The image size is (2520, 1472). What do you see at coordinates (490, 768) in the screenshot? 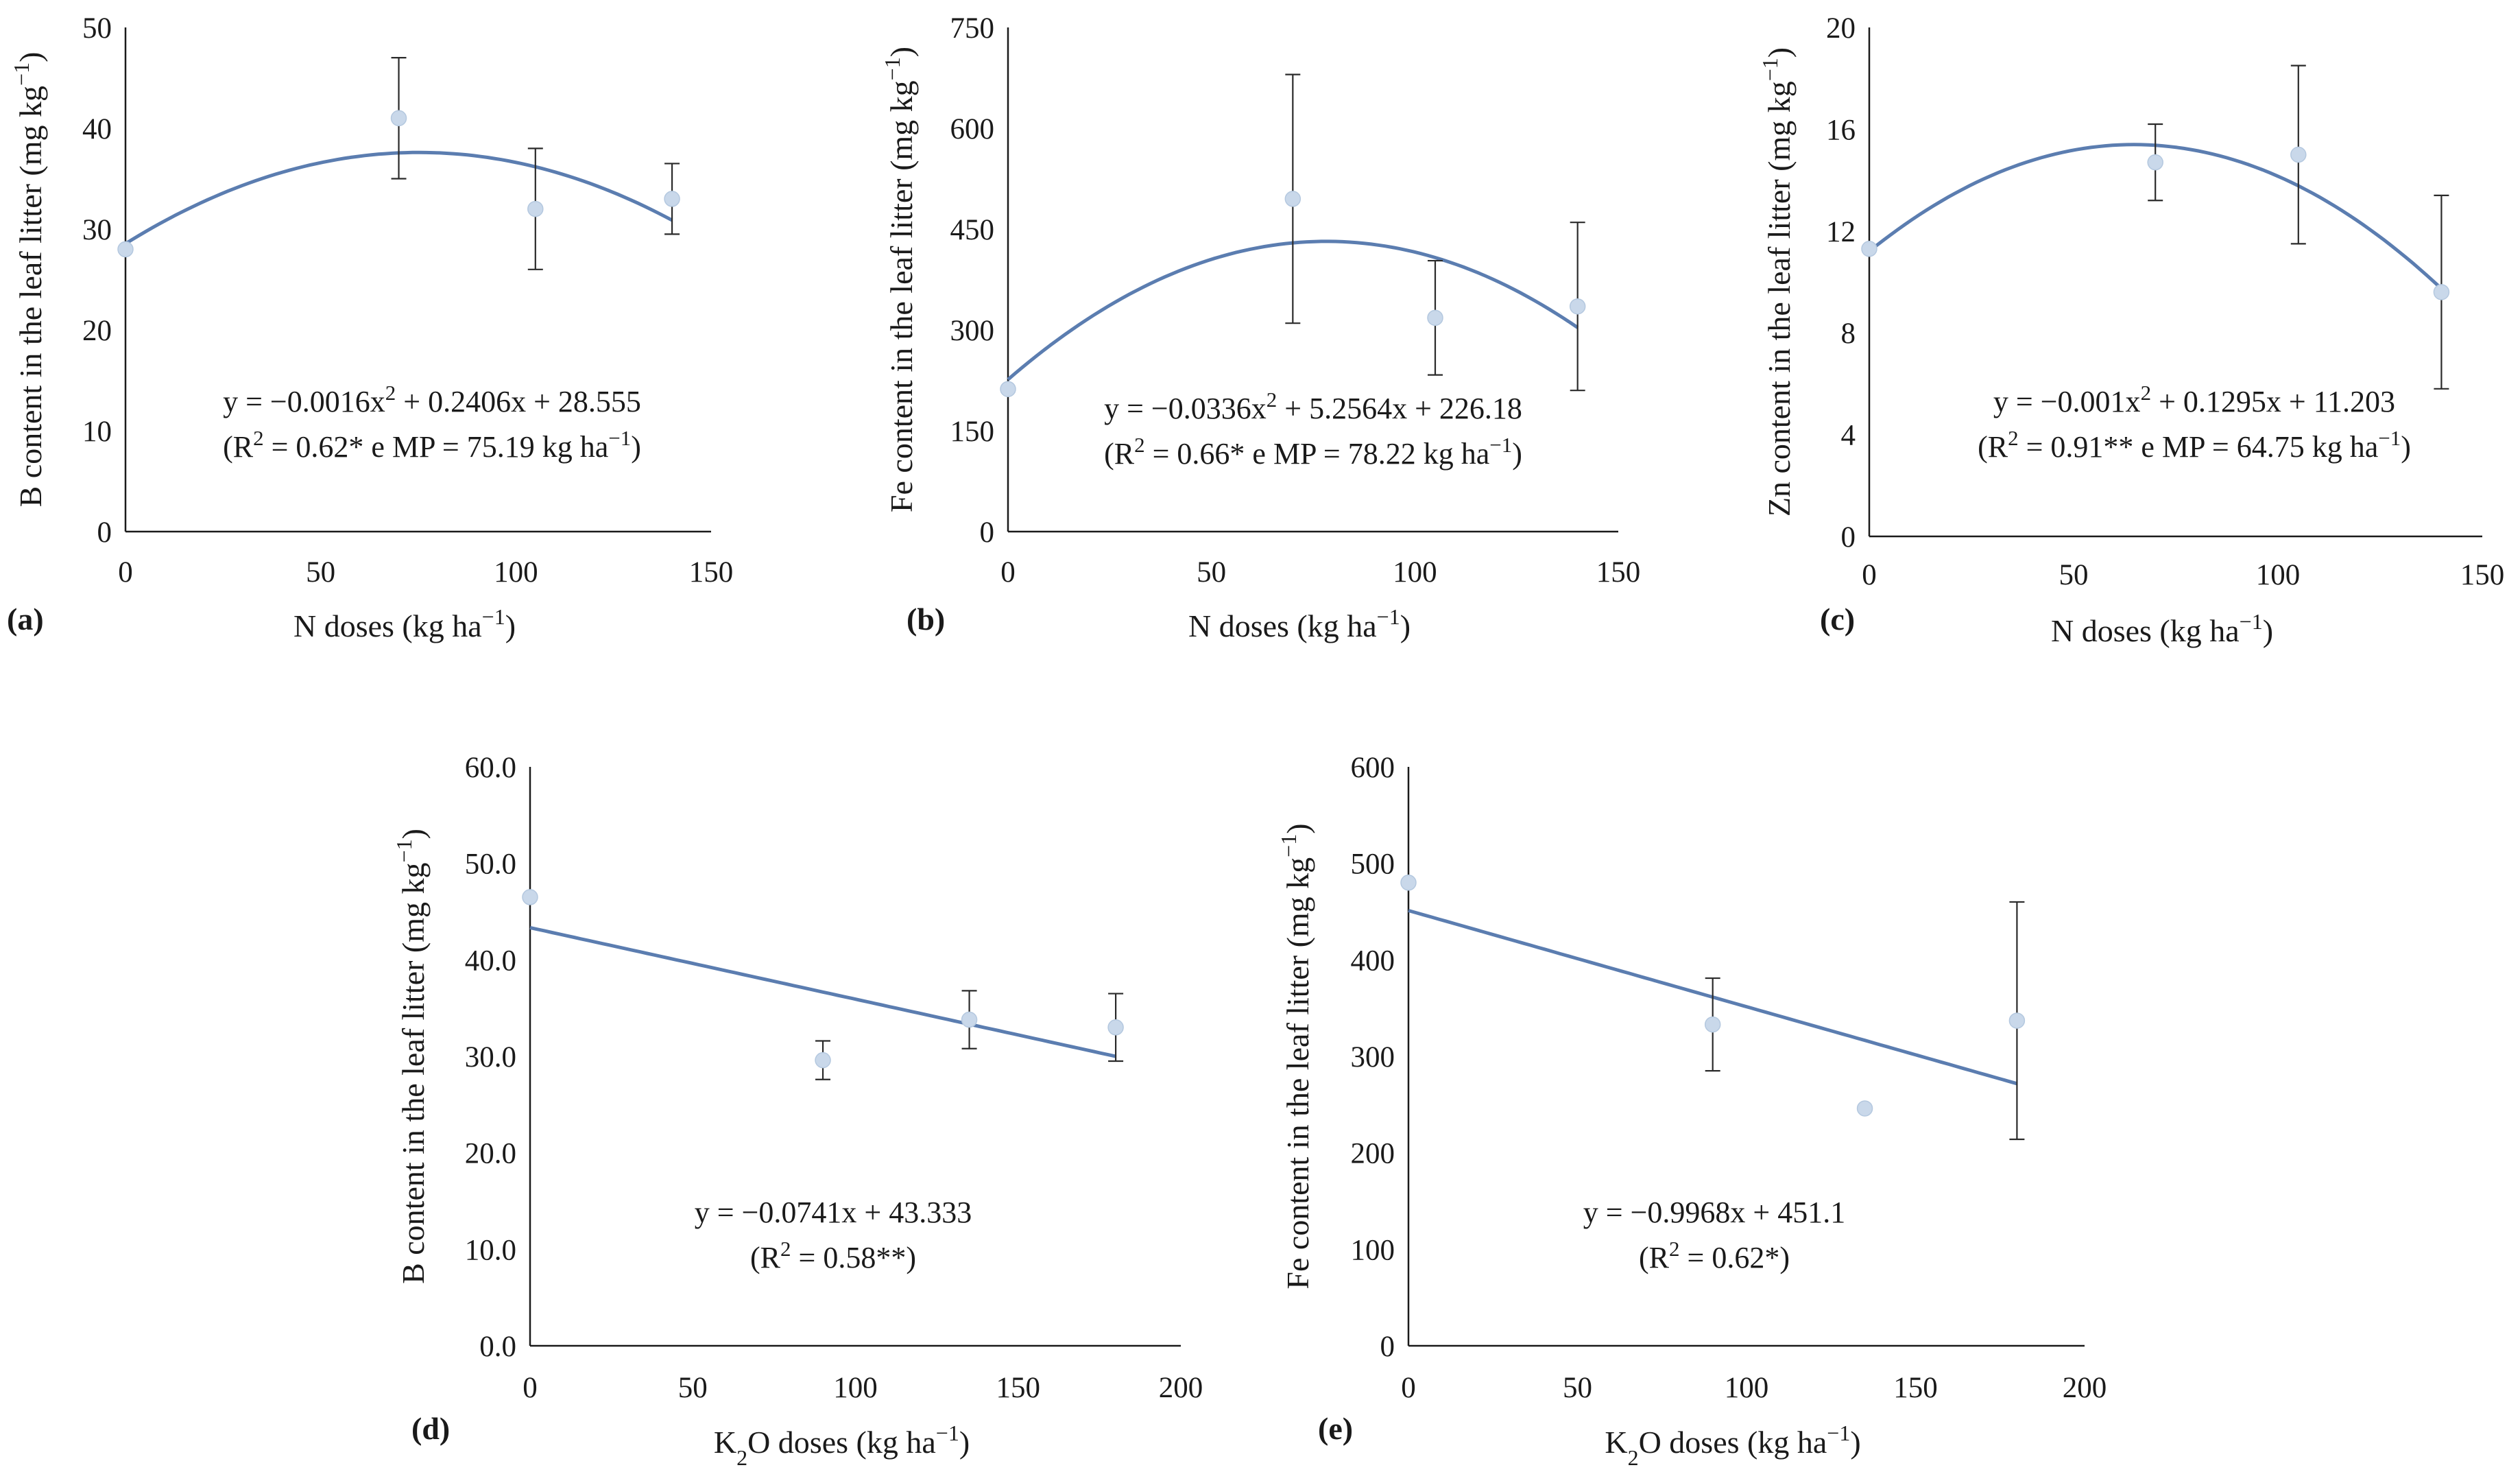
I see `y-tick-label: 60.0` at bounding box center [490, 768].